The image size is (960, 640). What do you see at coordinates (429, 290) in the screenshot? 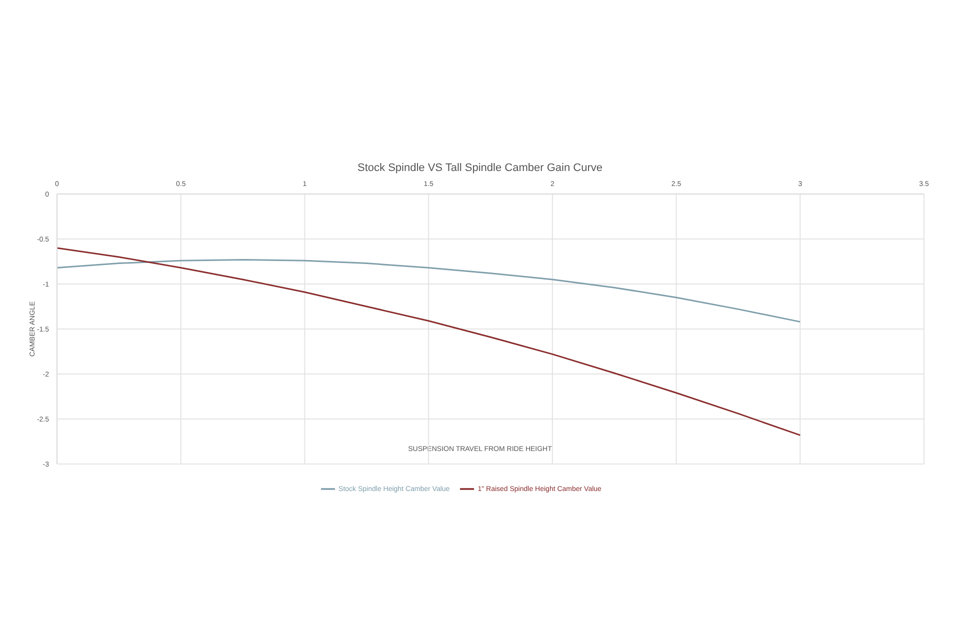
I see `line-series` at bounding box center [429, 290].